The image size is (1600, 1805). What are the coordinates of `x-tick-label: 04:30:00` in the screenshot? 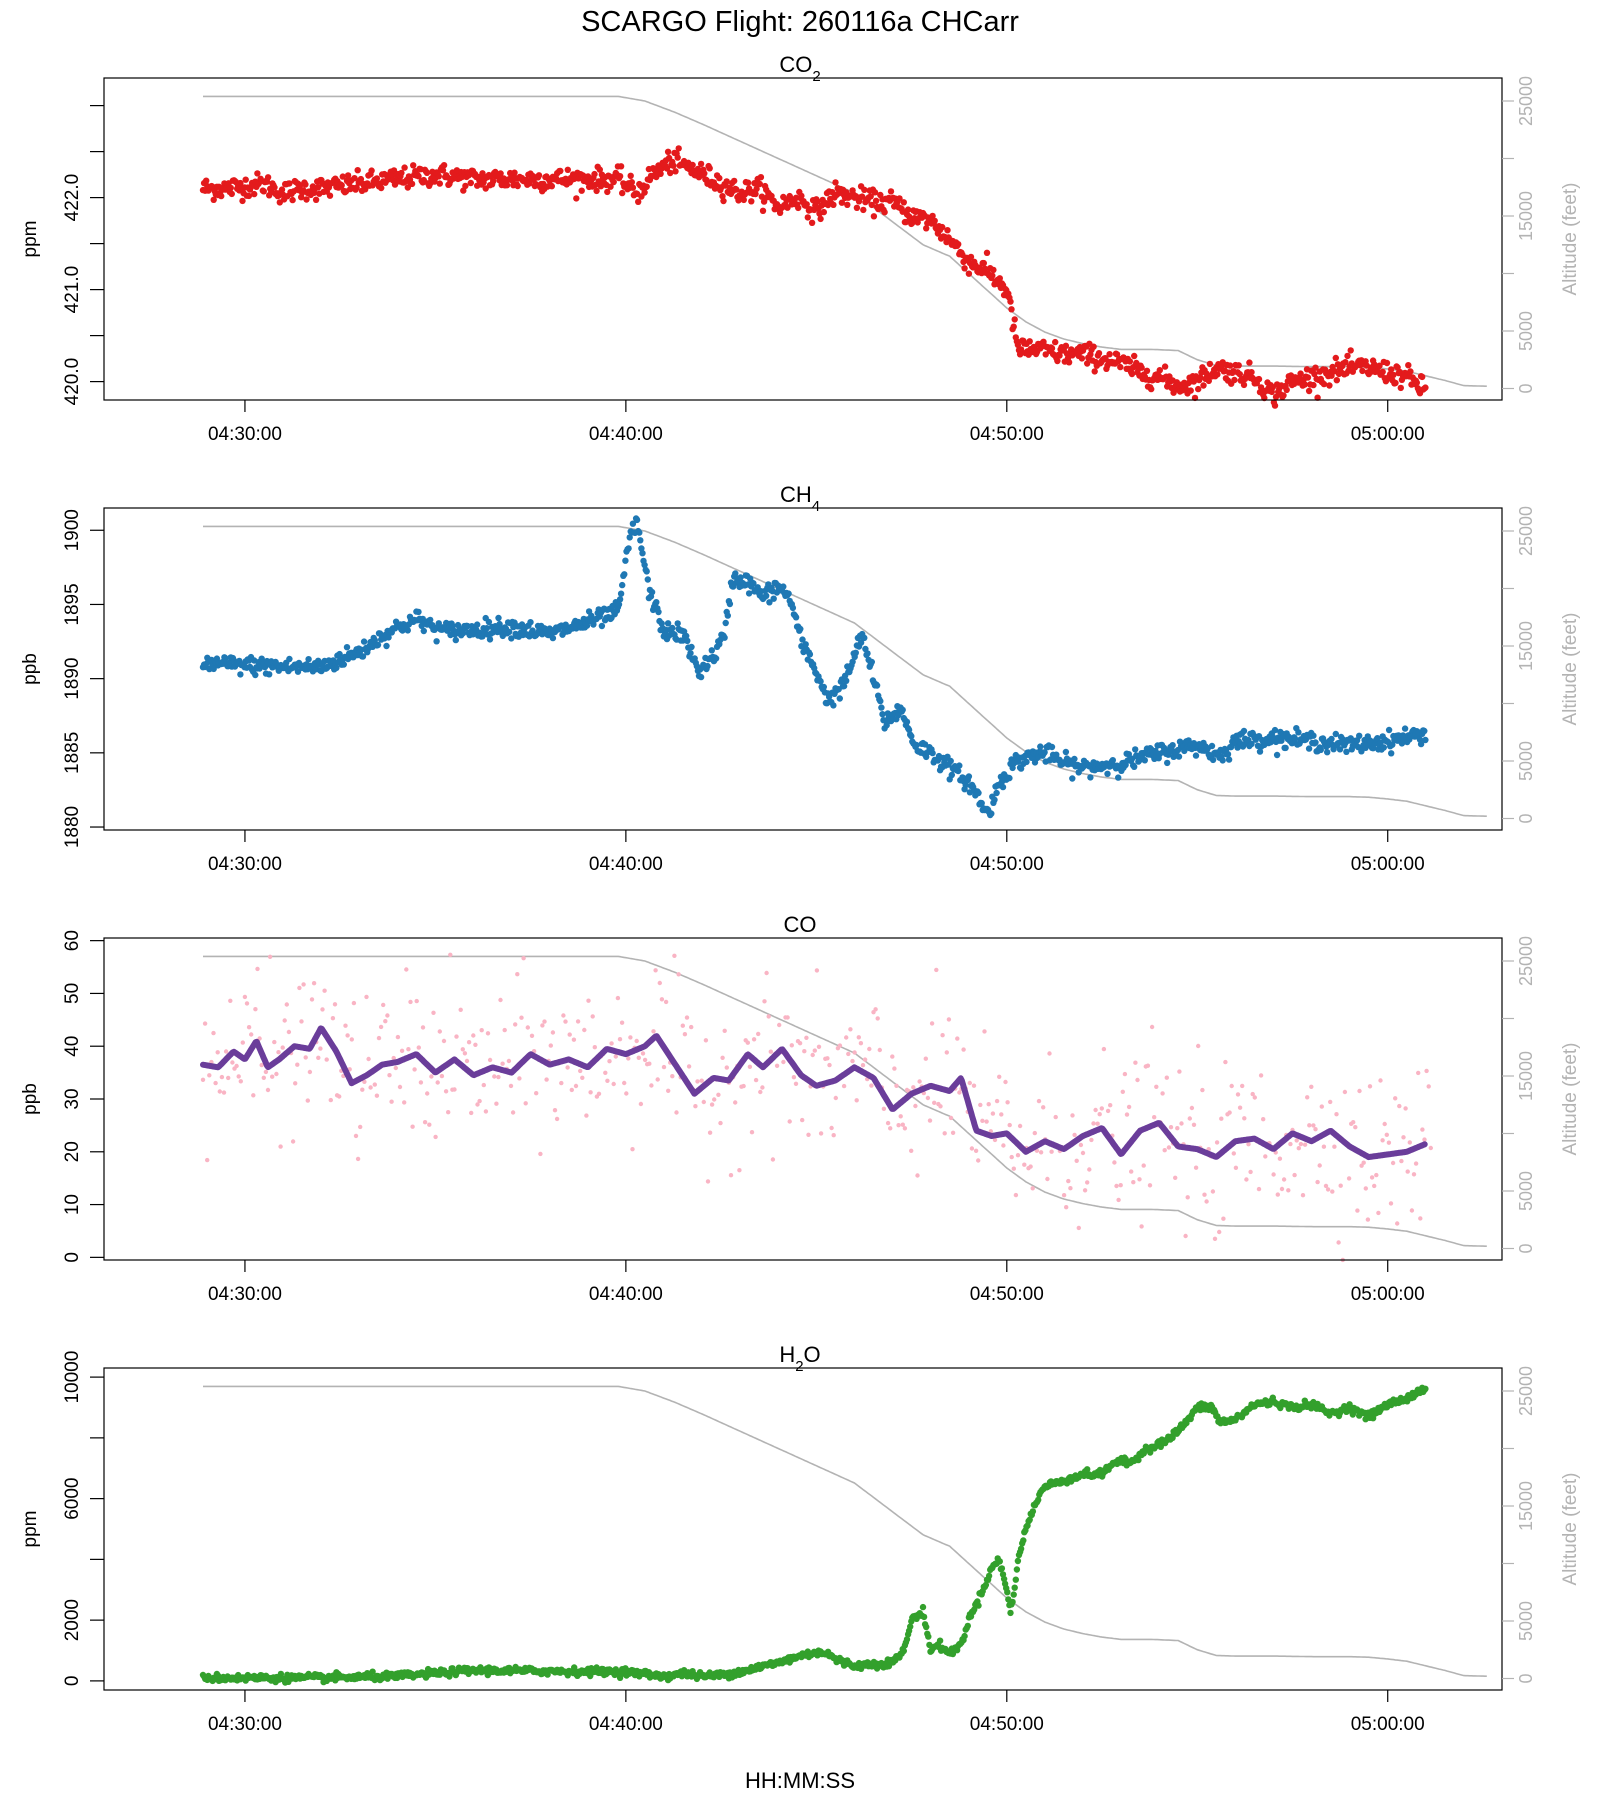 It's located at (245, 1724).